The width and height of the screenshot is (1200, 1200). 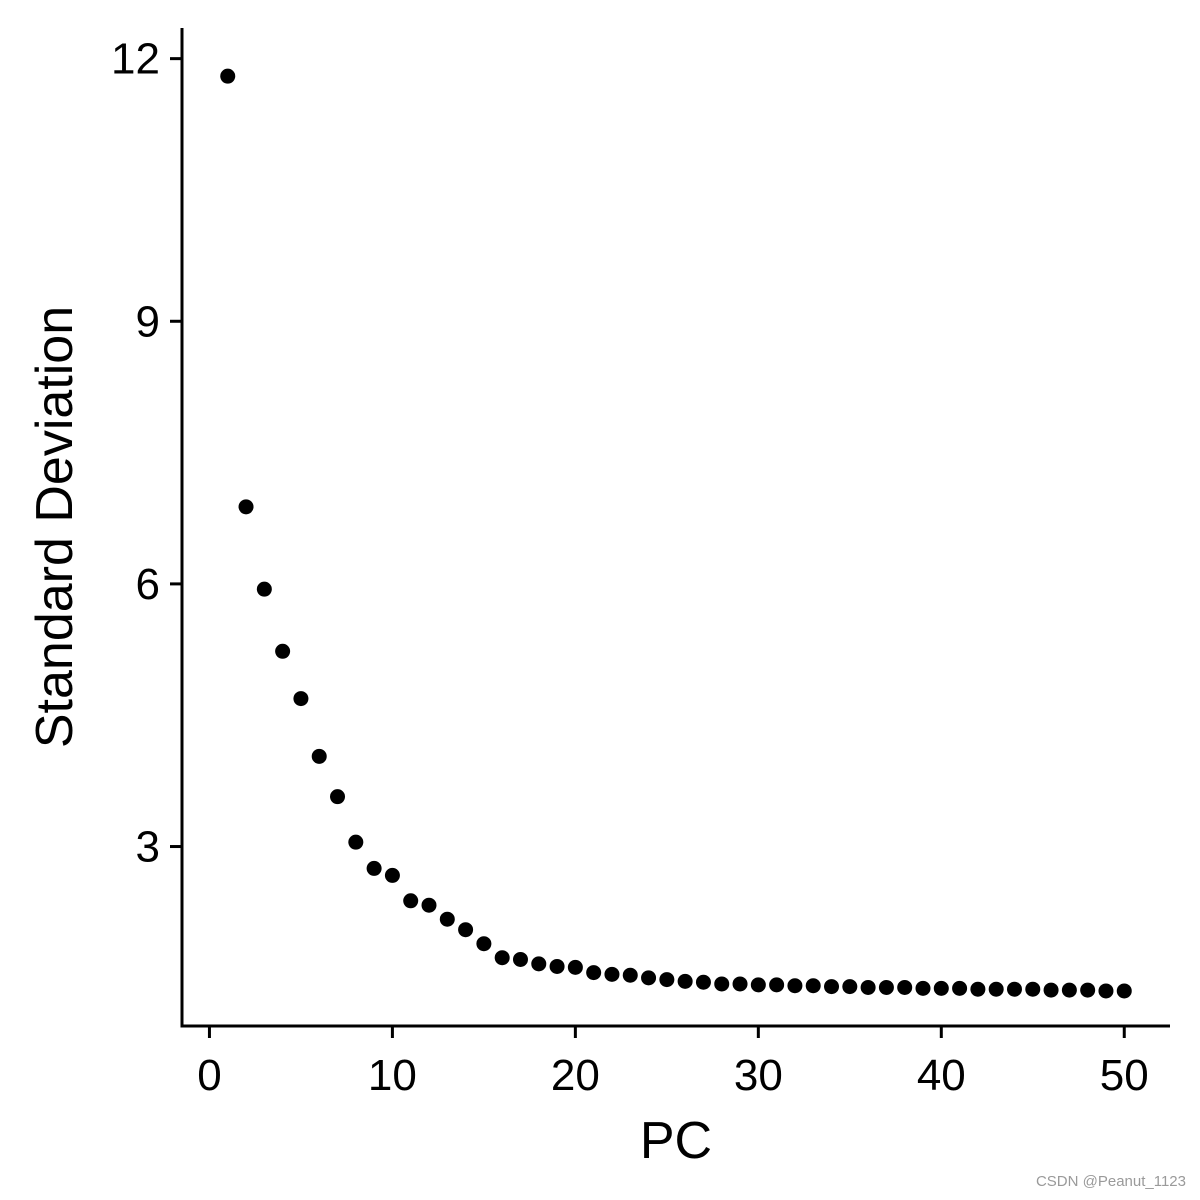 What do you see at coordinates (1110, 1181) in the screenshot?
I see `watermark: CSDN @Peanut_1123` at bounding box center [1110, 1181].